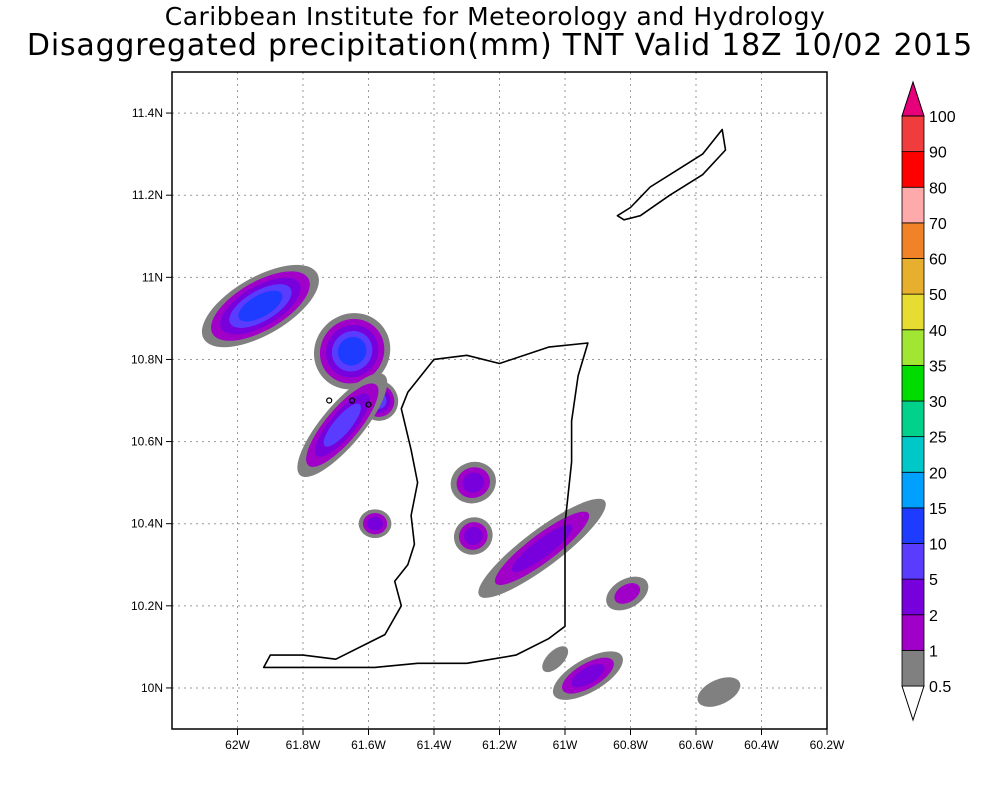 This screenshot has height=800, width=1000. What do you see at coordinates (827, 745) in the screenshot?
I see `lon-tick-label: 60.2W` at bounding box center [827, 745].